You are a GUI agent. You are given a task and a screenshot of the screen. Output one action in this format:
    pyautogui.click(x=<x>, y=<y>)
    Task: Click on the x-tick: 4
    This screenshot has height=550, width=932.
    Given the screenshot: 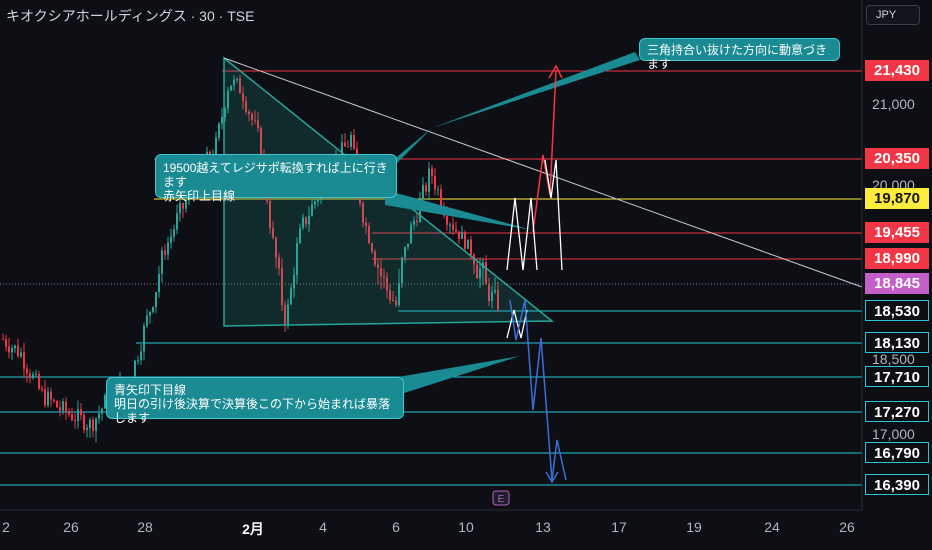 What is the action you would take?
    pyautogui.click(x=323, y=527)
    